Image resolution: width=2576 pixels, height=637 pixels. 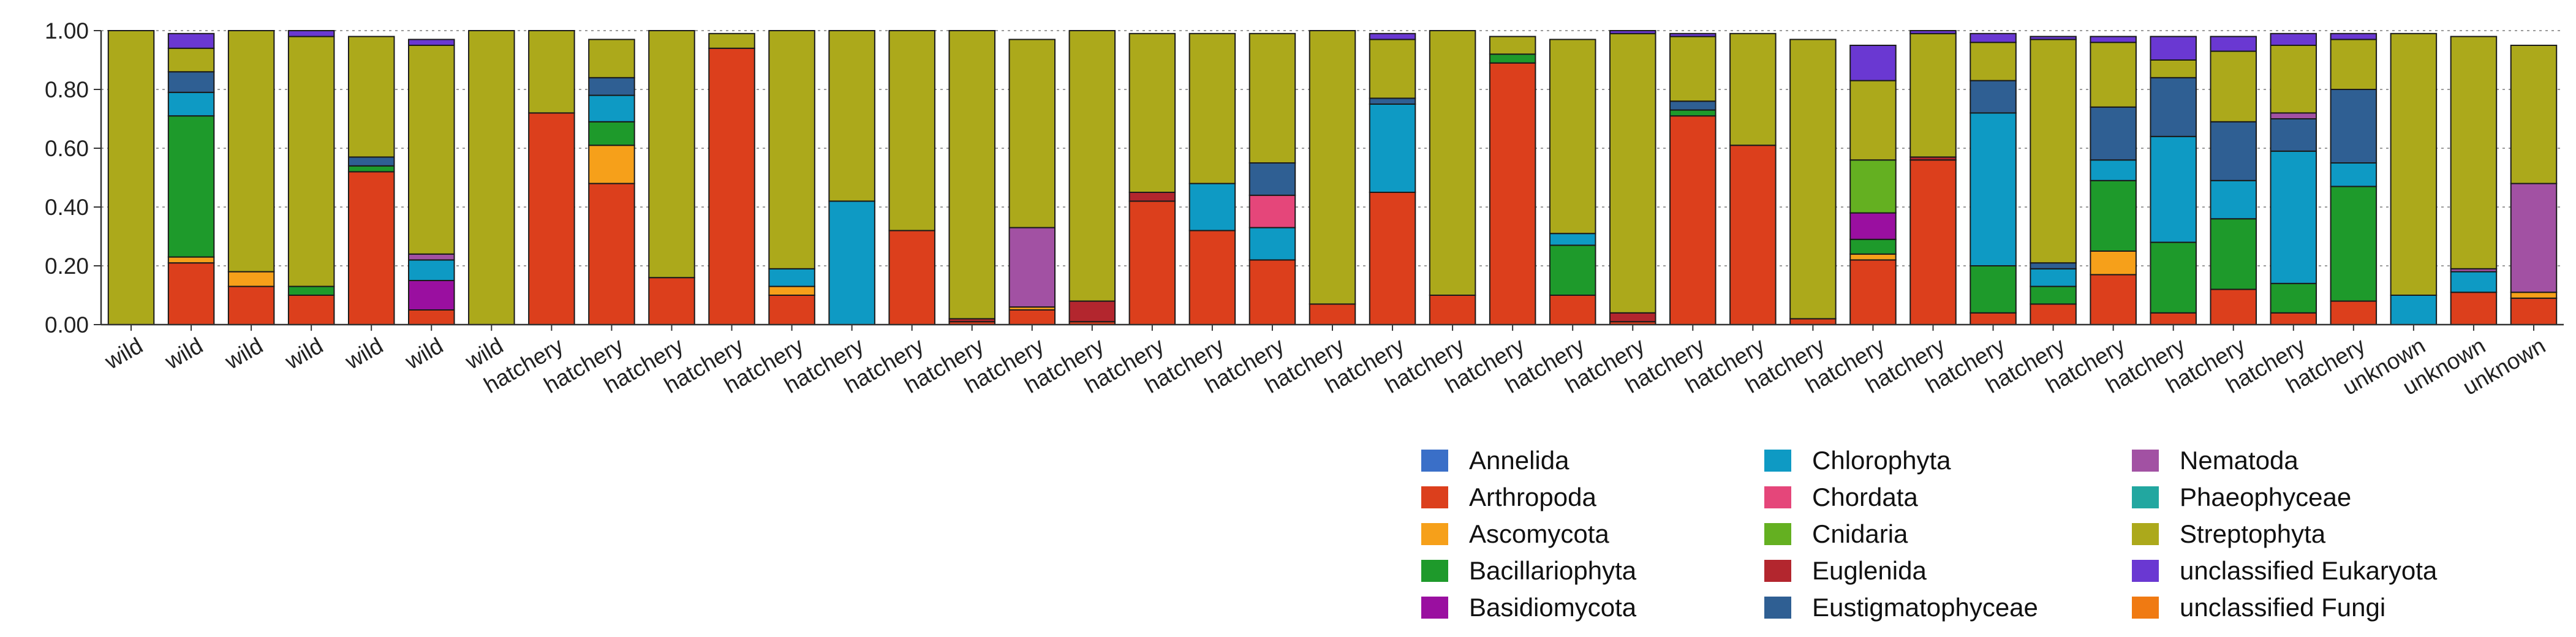 I want to click on legend-label: Phaeophyceae, so click(x=2266, y=497).